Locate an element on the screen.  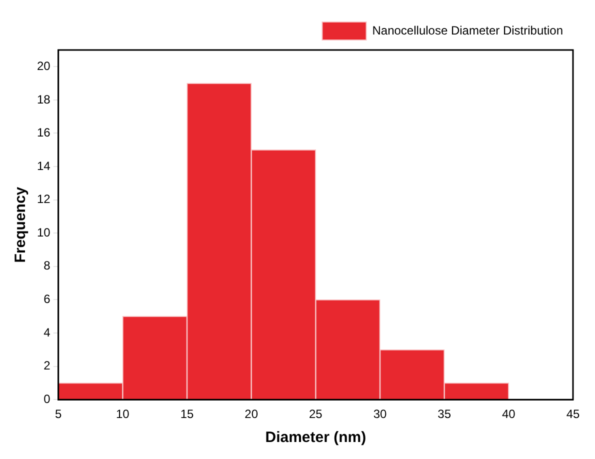
y-tick-label: 8 is located at coordinates (47, 265).